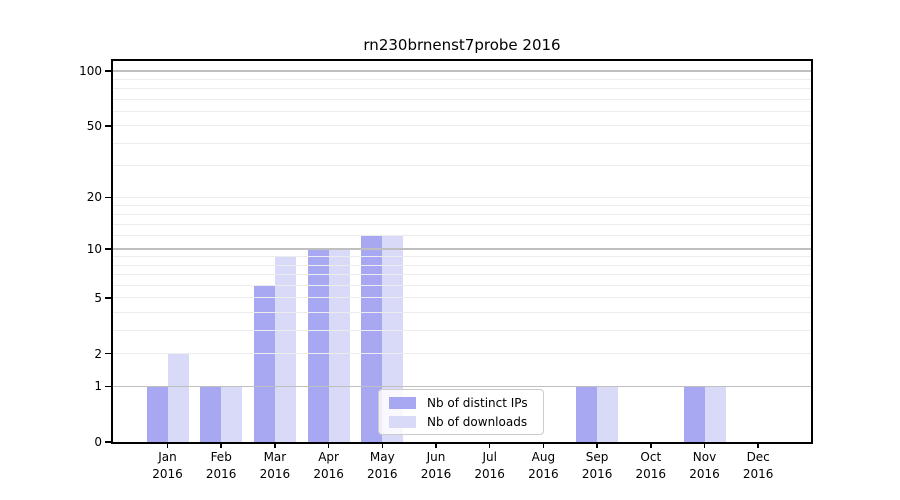  What do you see at coordinates (597, 445) in the screenshot?
I see `x-tick-mark-sep` at bounding box center [597, 445].